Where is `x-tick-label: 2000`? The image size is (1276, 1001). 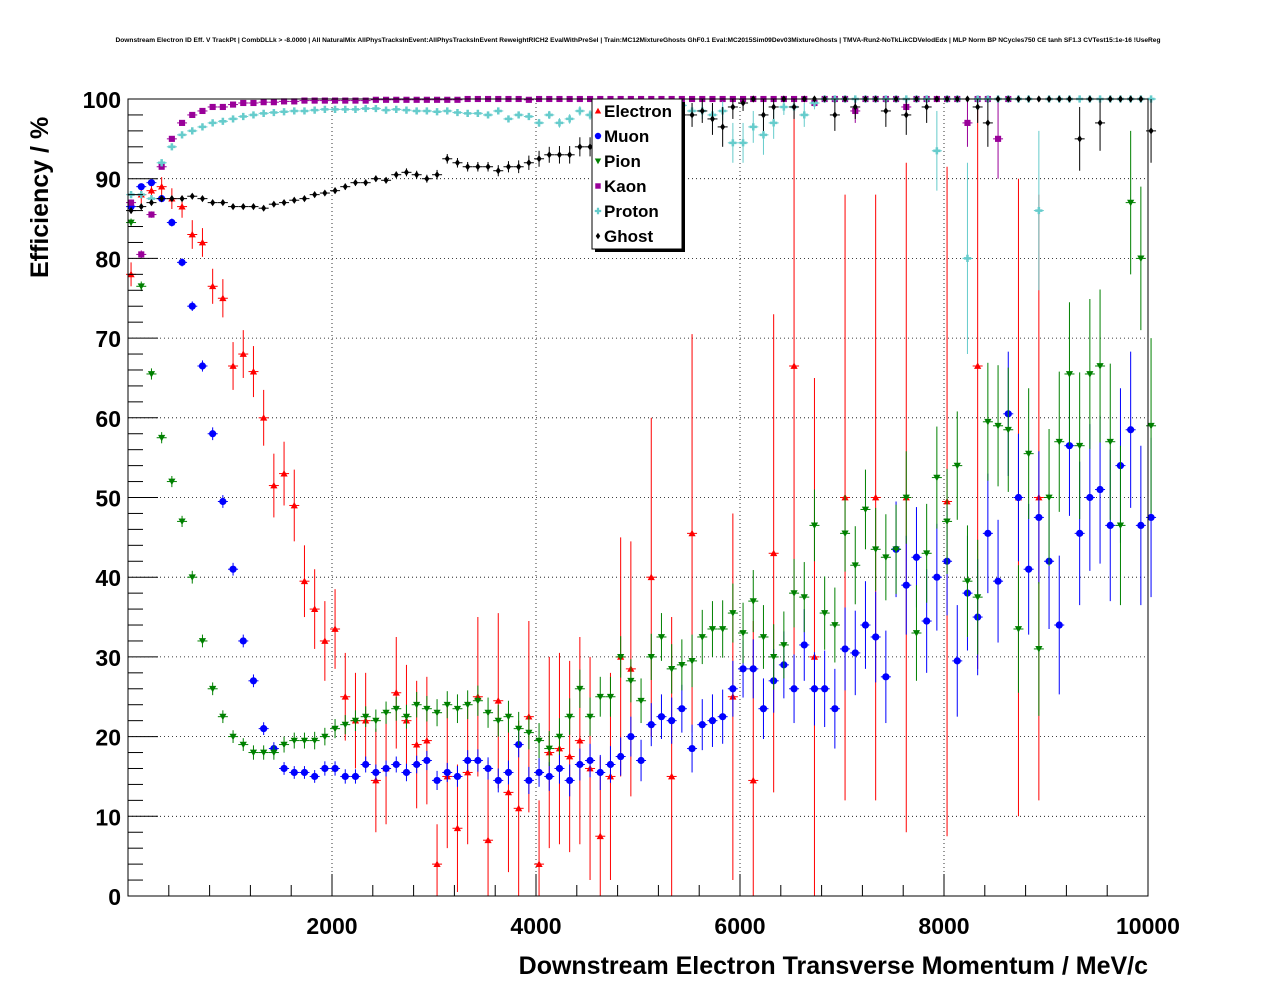
x-tick-label: 2000 is located at coordinates (331, 926).